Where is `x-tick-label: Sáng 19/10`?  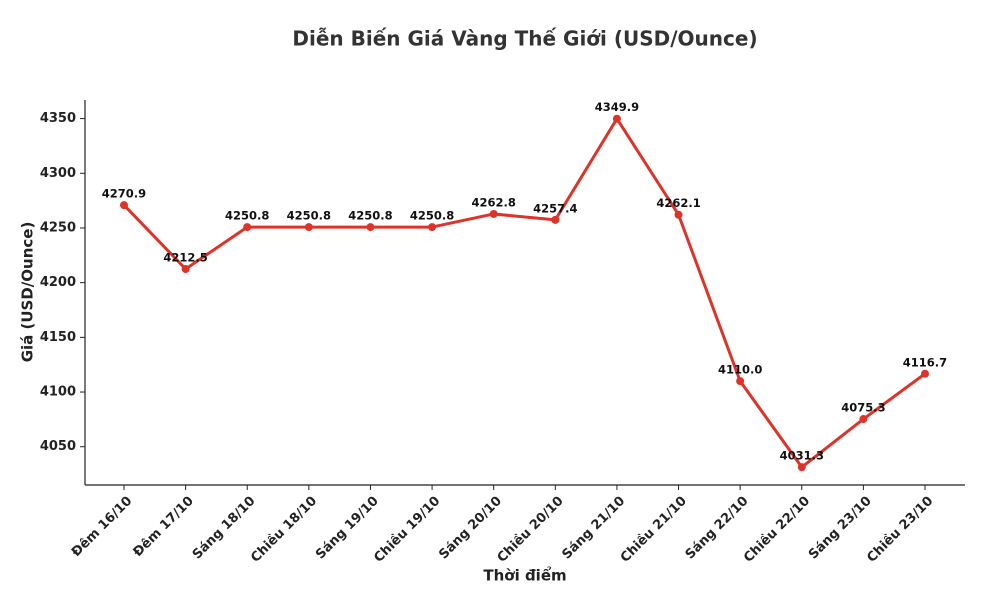
x-tick-label: Sáng 19/10 is located at coordinates (347, 528).